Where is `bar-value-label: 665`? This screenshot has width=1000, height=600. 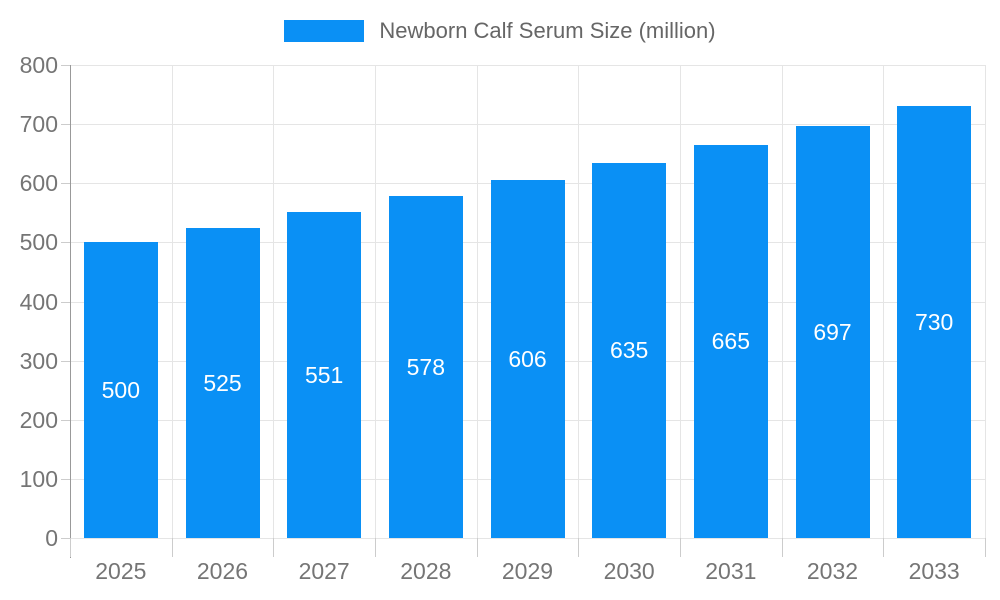
bar-value-label: 665 is located at coordinates (731, 341).